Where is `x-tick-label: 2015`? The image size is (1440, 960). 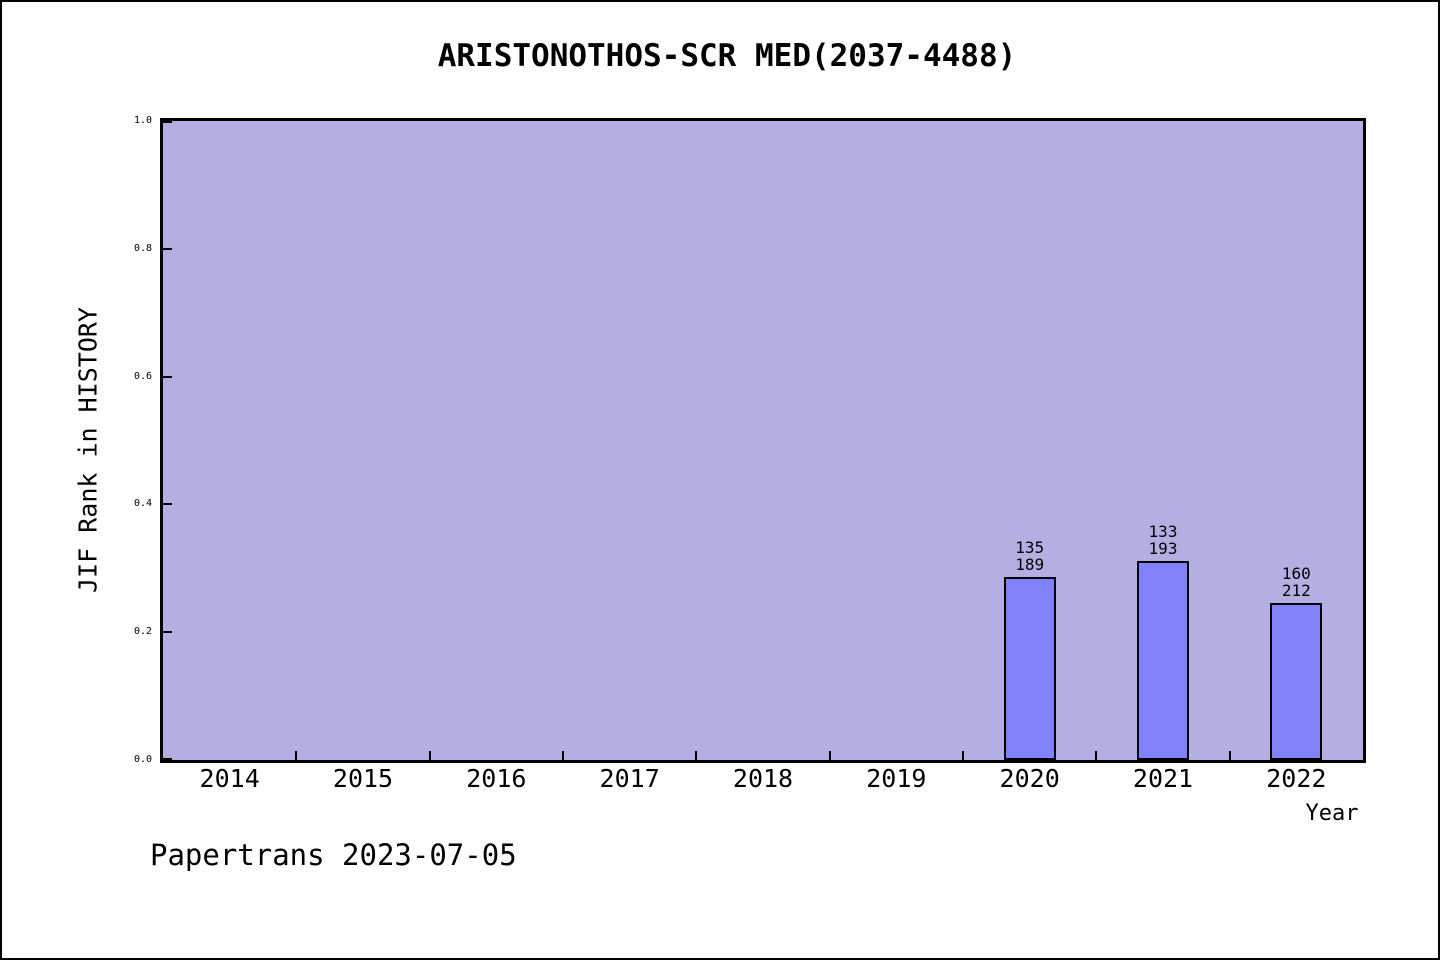 x-tick-label: 2015 is located at coordinates (363, 778).